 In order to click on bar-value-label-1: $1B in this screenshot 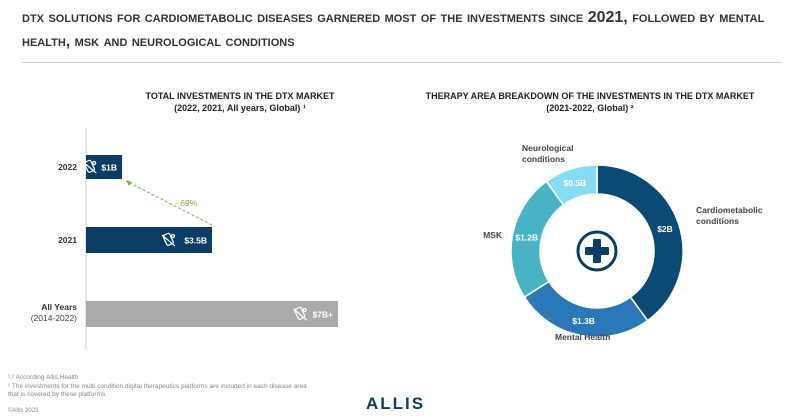, I will do `click(109, 168)`.